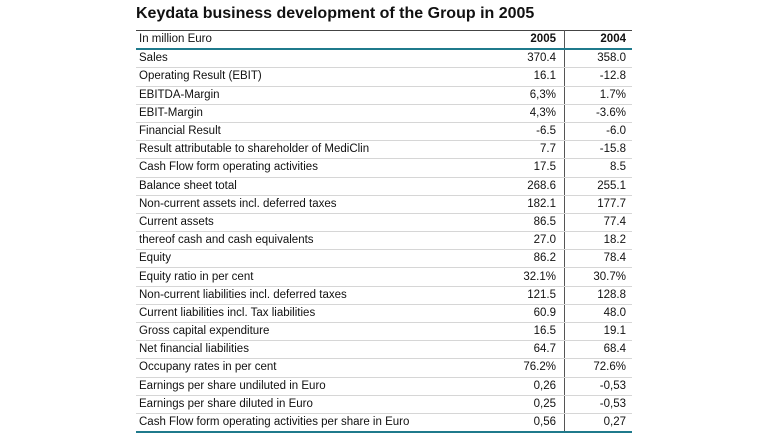 The width and height of the screenshot is (767, 433). I want to click on row-label: Equity ratio in per cent, so click(304, 277).